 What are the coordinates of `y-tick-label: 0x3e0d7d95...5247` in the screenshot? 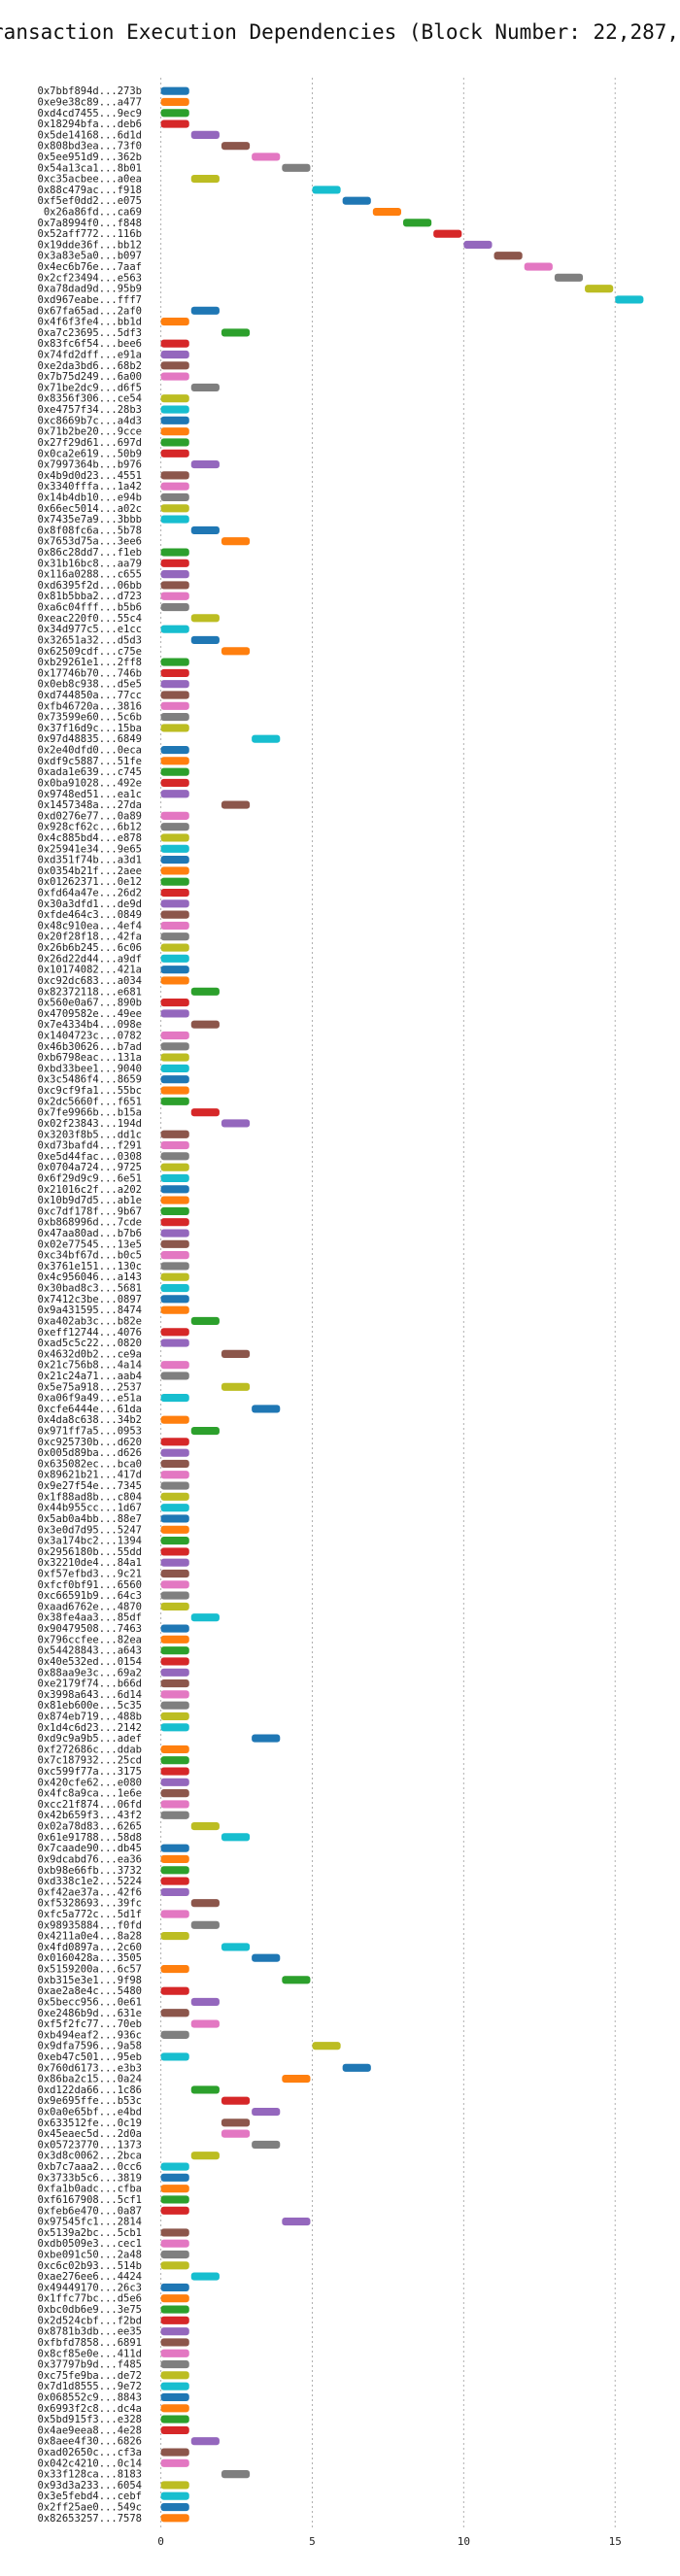 It's located at (90, 1530).